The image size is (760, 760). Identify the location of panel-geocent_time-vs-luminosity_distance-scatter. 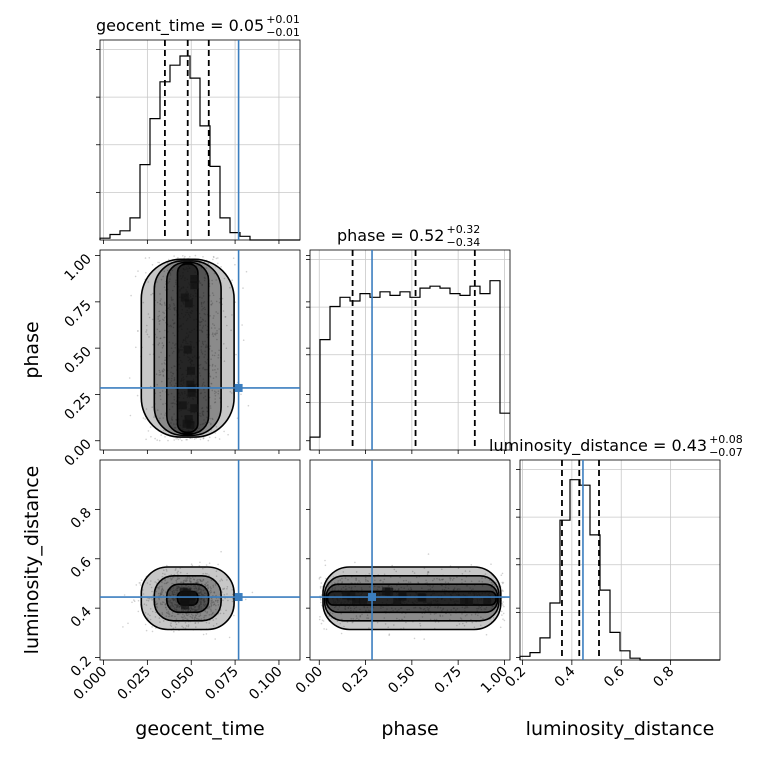
(188, 595).